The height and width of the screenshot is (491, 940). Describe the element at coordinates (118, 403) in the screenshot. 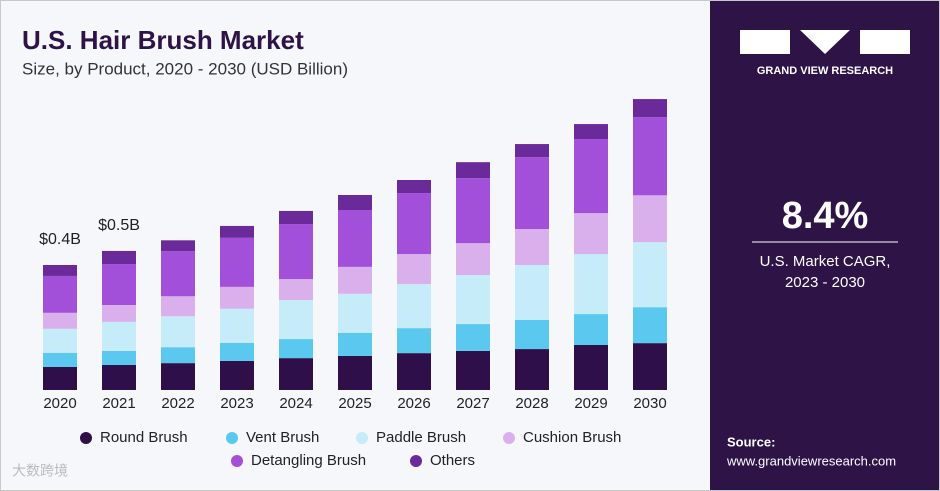

I see `x-tick-label: 2021` at that location.